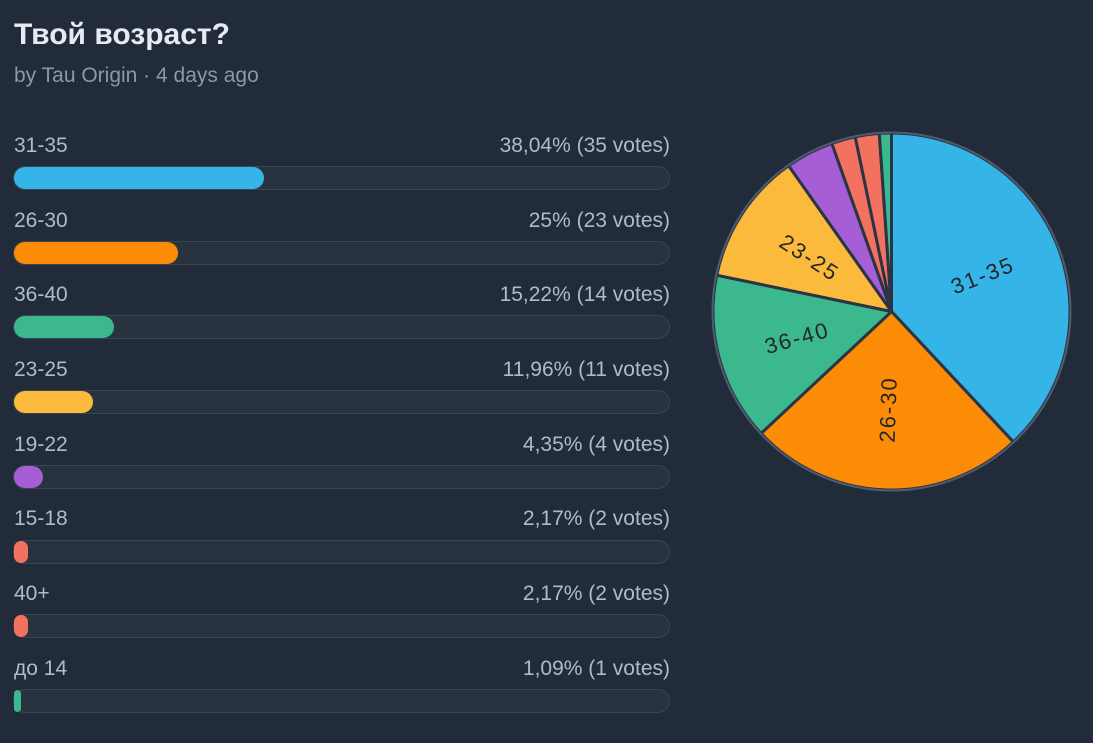 The width and height of the screenshot is (1093, 743). Describe the element at coordinates (887, 408) in the screenshot. I see `svg-text: 26-30` at that location.